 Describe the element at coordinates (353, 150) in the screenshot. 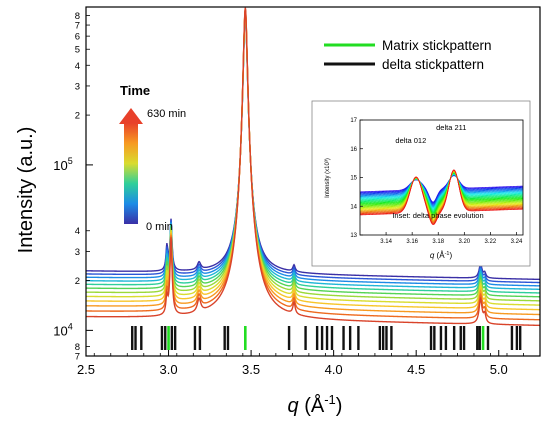

I see `inset-y-tick-label: 16` at that location.